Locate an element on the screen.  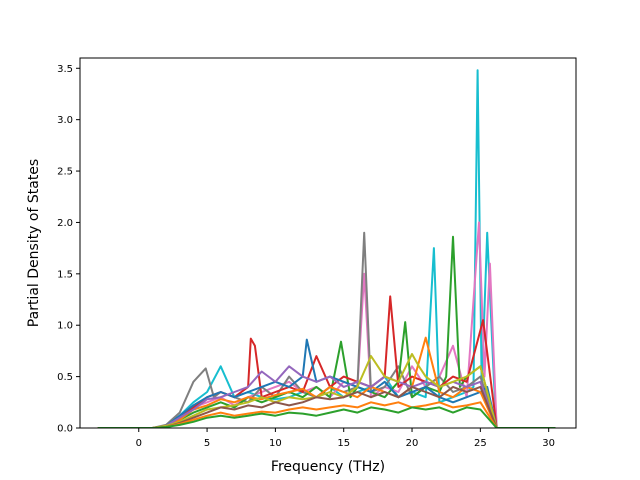
y-tick-label: 2.0 is located at coordinates (65, 223).